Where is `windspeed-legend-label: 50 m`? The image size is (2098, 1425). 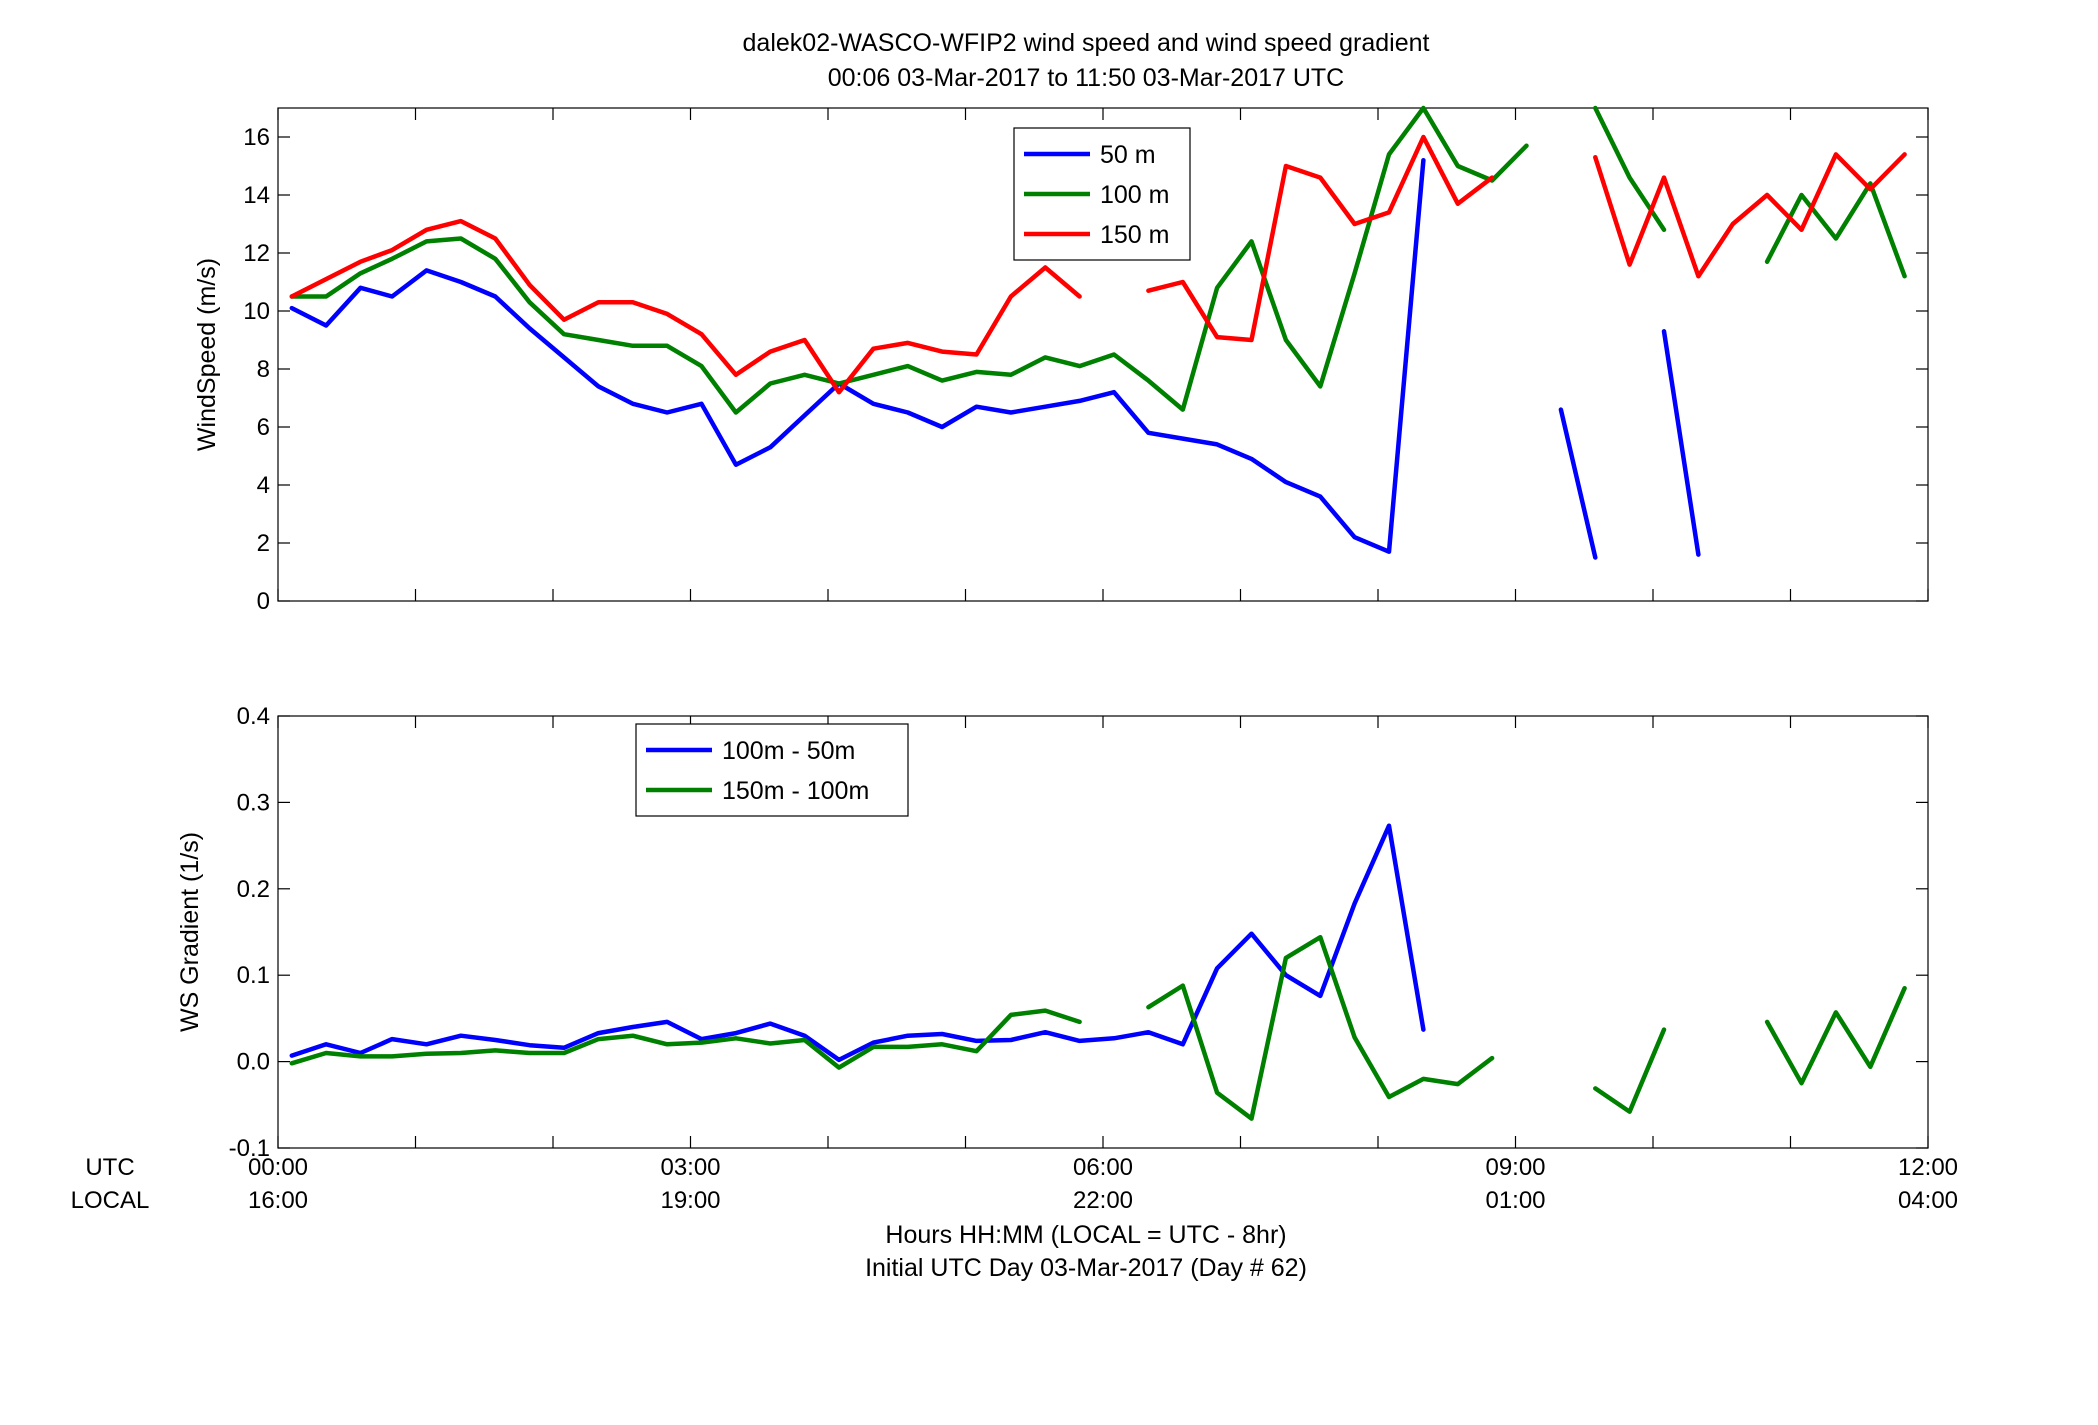
windspeed-legend-label: 50 m is located at coordinates (1128, 155).